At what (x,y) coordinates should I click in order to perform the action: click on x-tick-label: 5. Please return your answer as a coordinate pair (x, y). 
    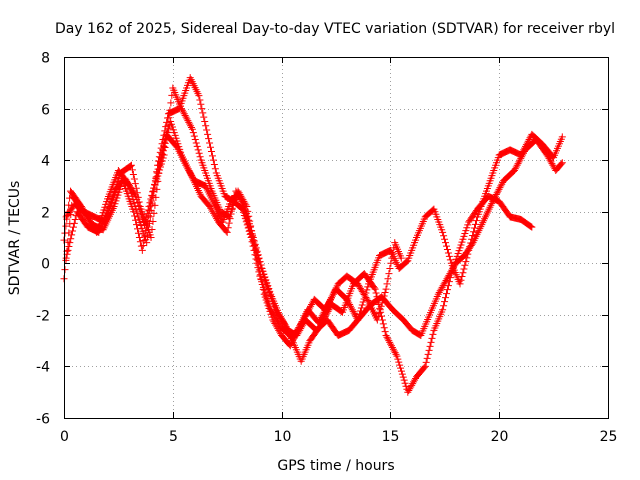
    Looking at the image, I should click on (173, 437).